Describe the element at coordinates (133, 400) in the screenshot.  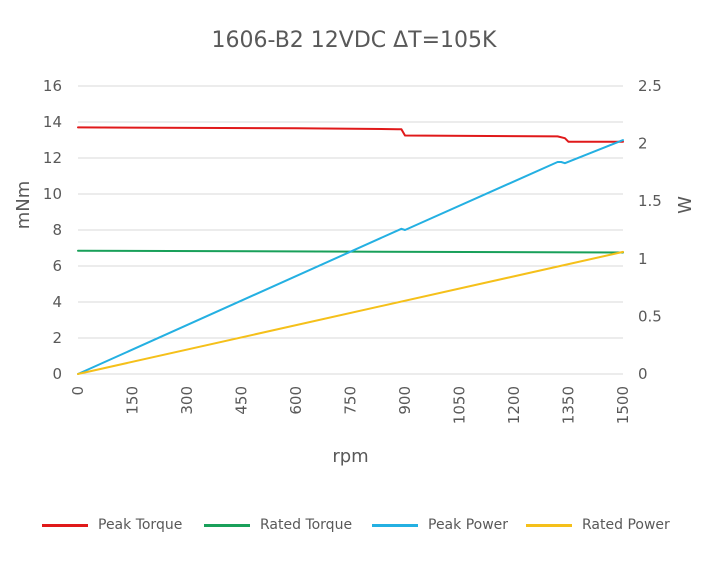
I see `x-tick-label: 150` at that location.